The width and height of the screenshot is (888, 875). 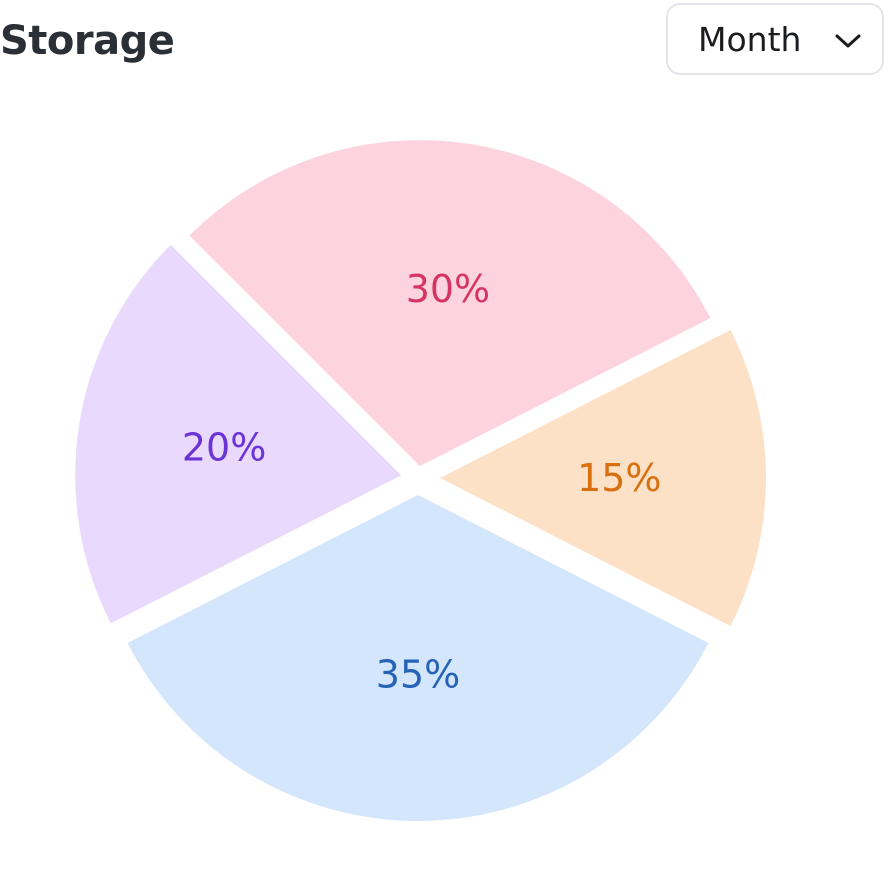 I want to click on chevron-down-icon, so click(x=848, y=41).